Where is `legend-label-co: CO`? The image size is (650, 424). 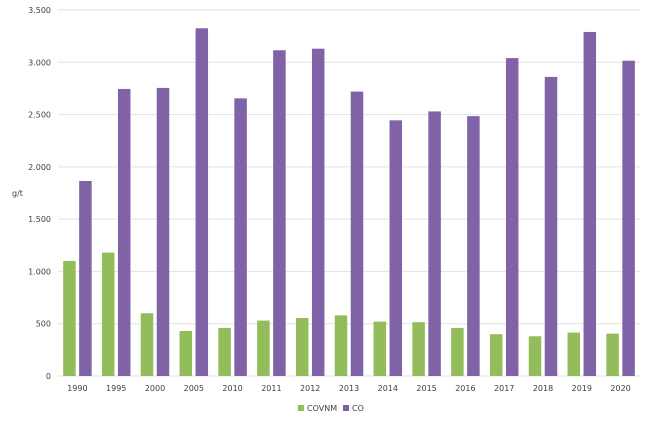
legend-label-co: CO is located at coordinates (358, 408).